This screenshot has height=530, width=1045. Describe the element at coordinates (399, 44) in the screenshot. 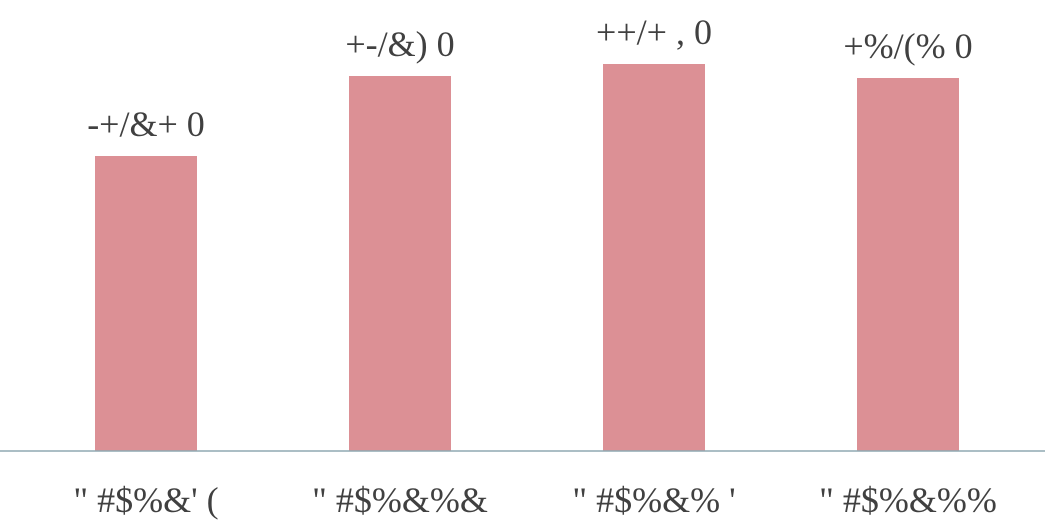

I see `data-label-2: +-/&) 0` at that location.